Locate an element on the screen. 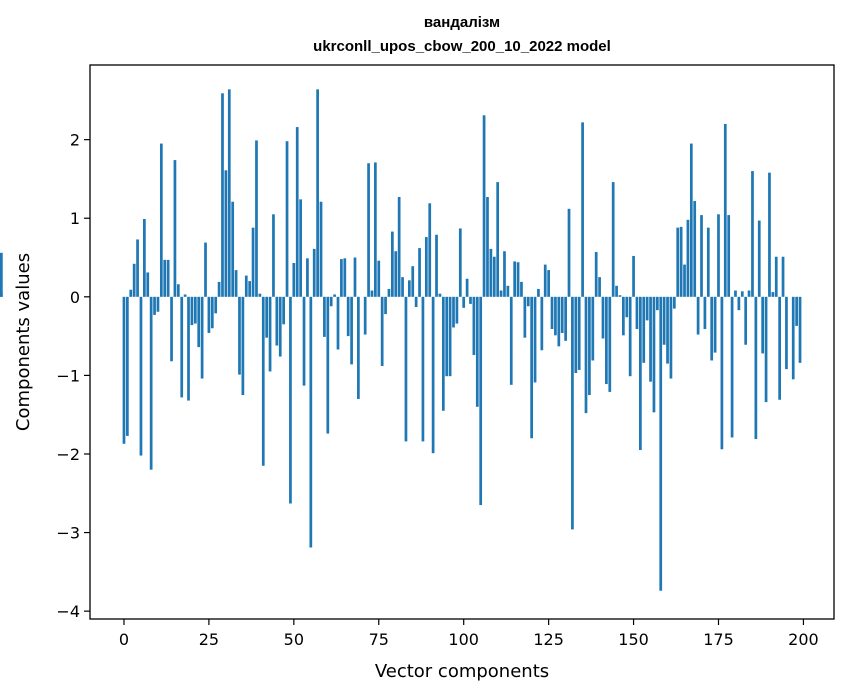 The height and width of the screenshot is (696, 847). y-tick-label: −4 is located at coordinates (68, 611).